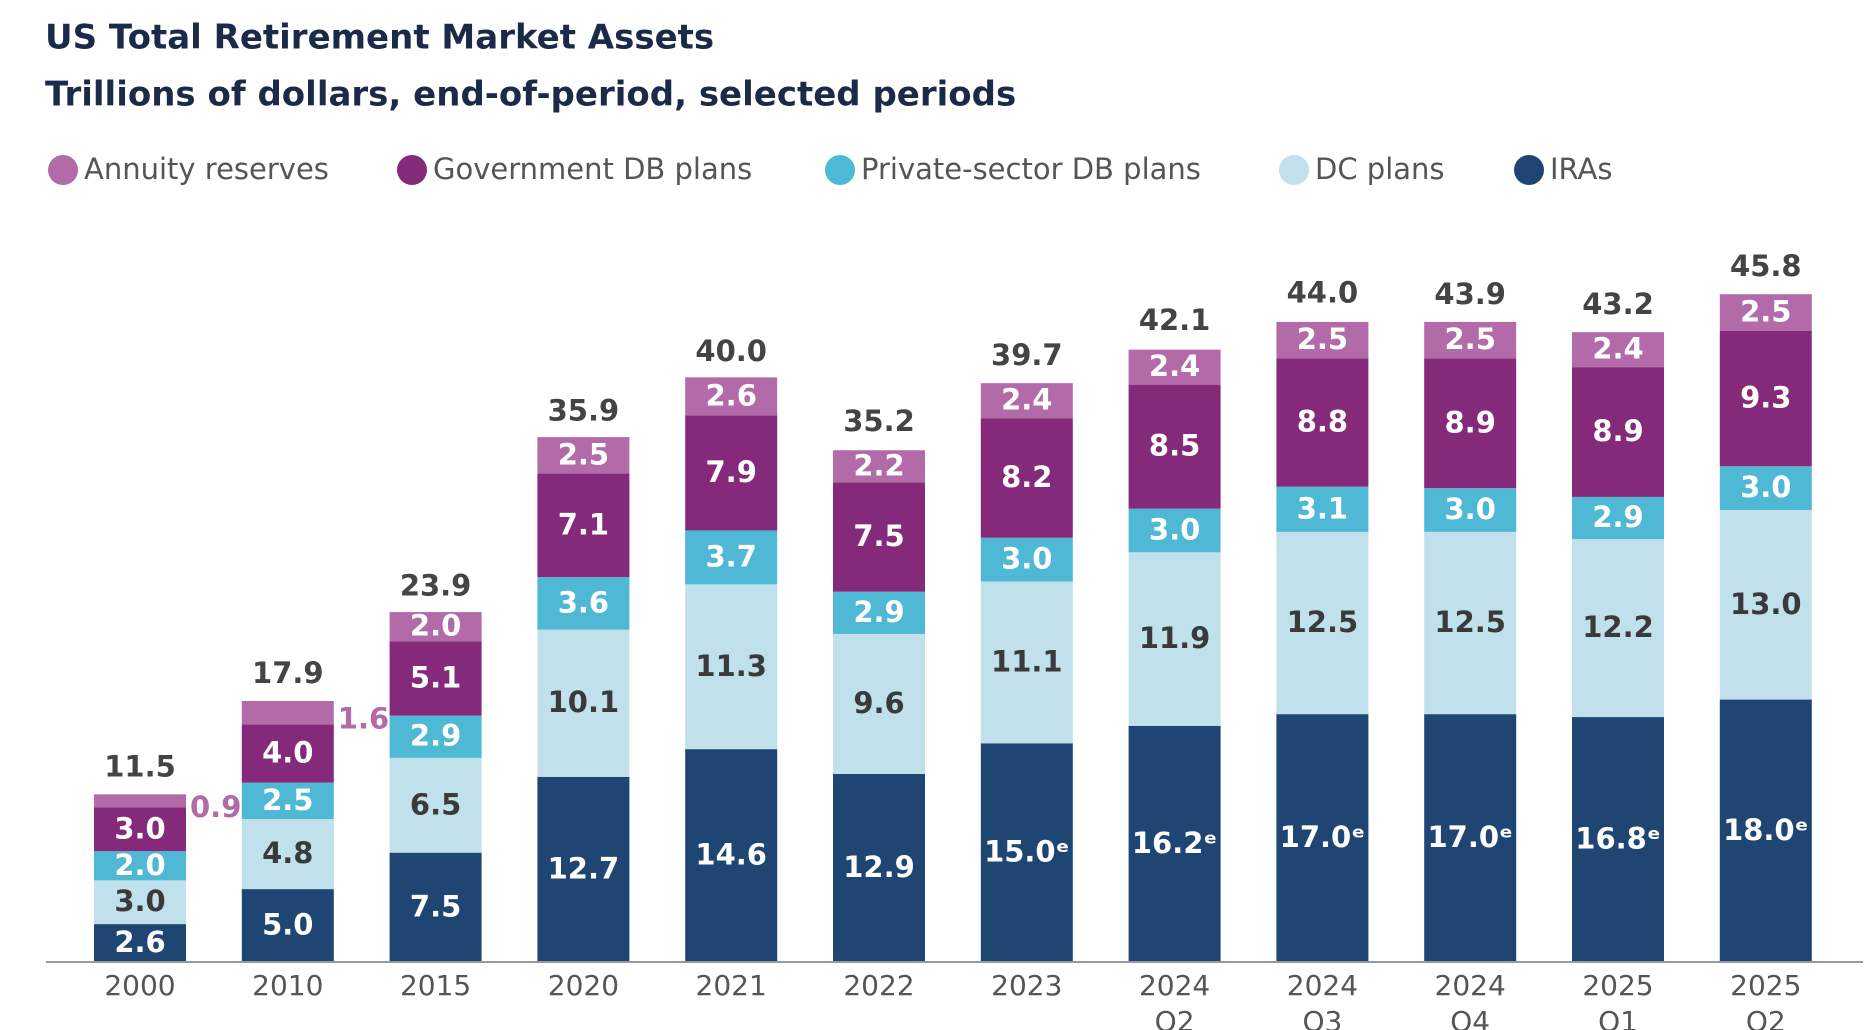  Describe the element at coordinates (1470, 294) in the screenshot. I see `total-label: 43.9` at that location.